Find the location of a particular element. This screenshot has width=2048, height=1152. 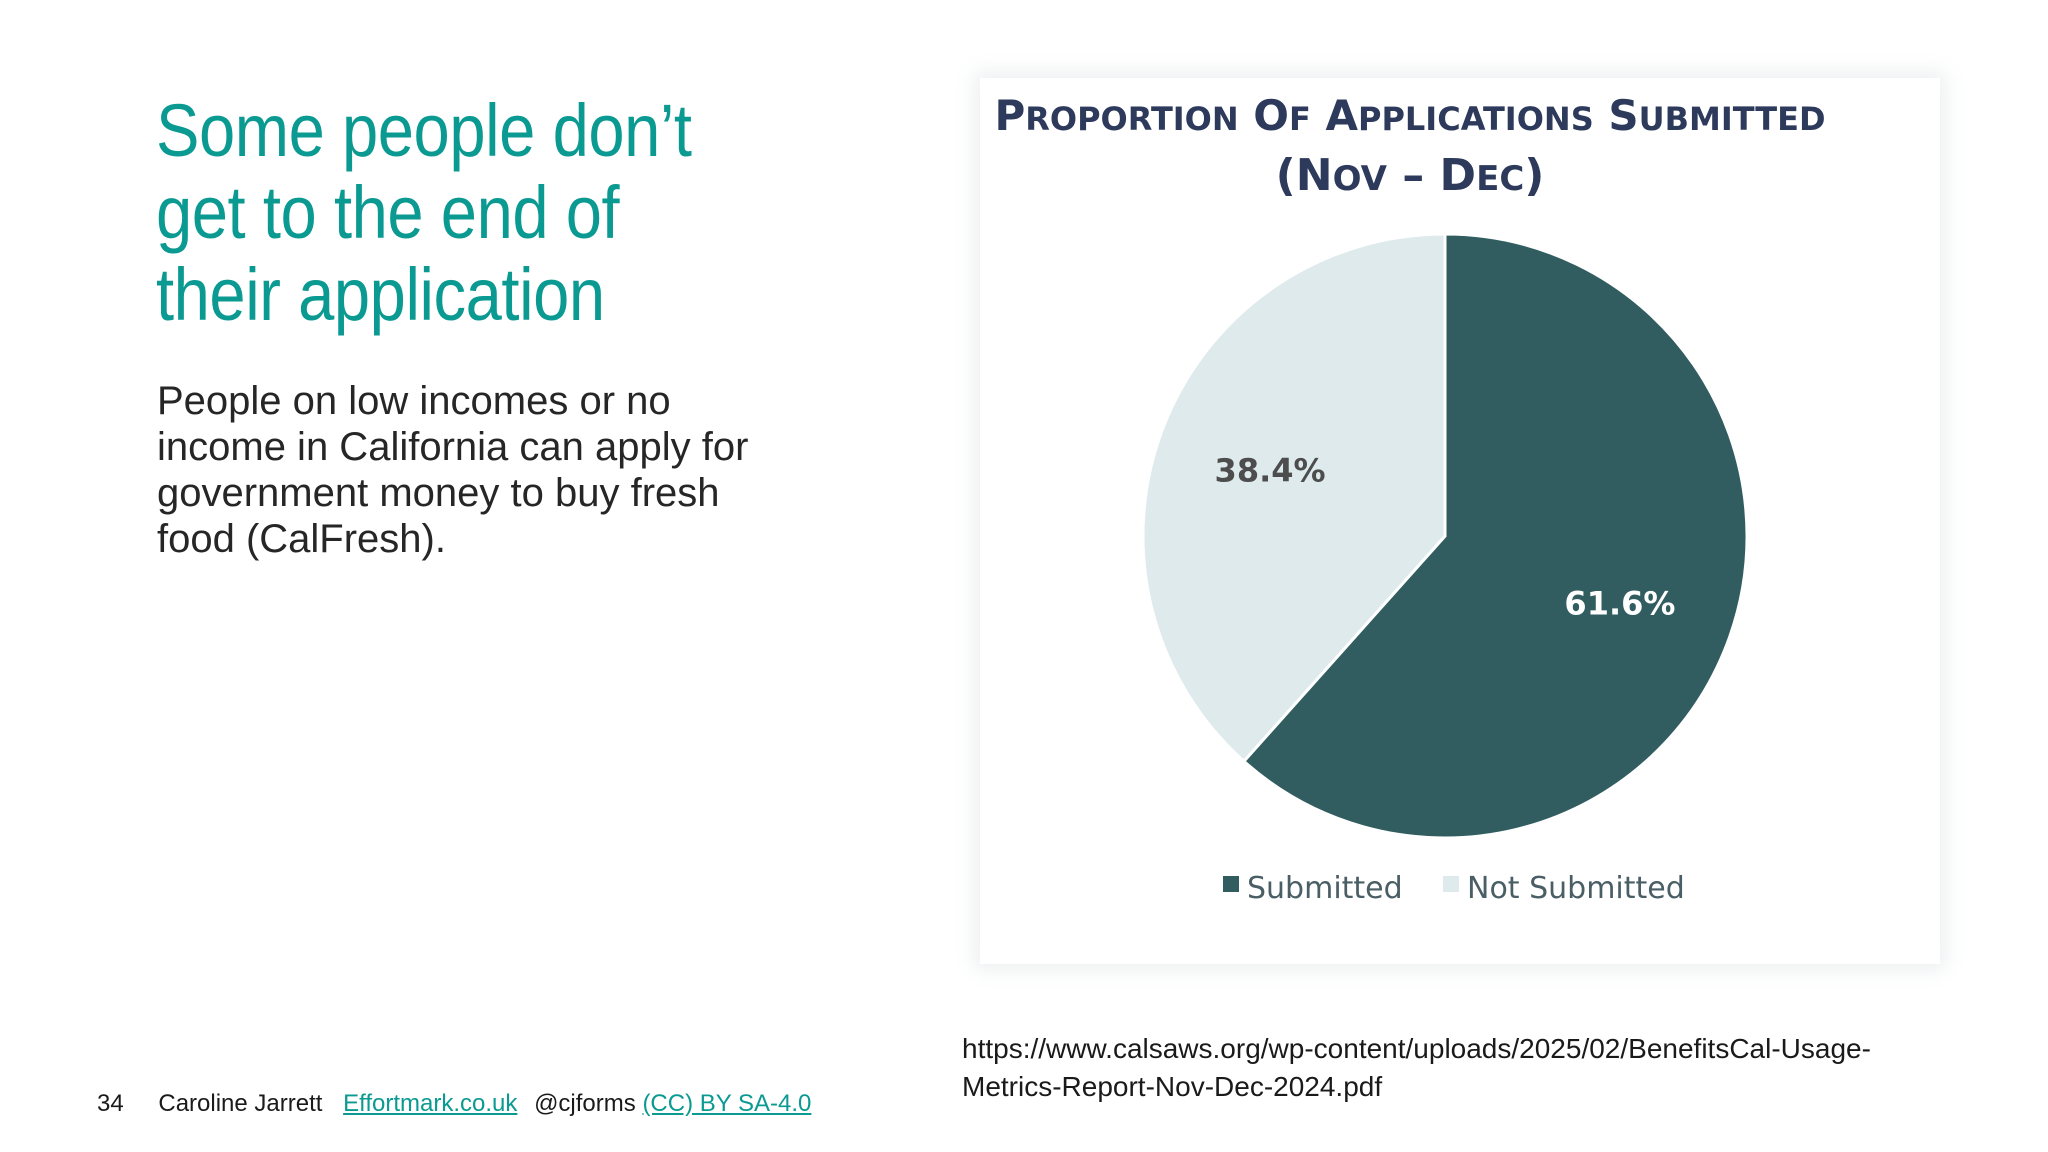

pie-labels: 61.6% 38.4% is located at coordinates (1445, 536).